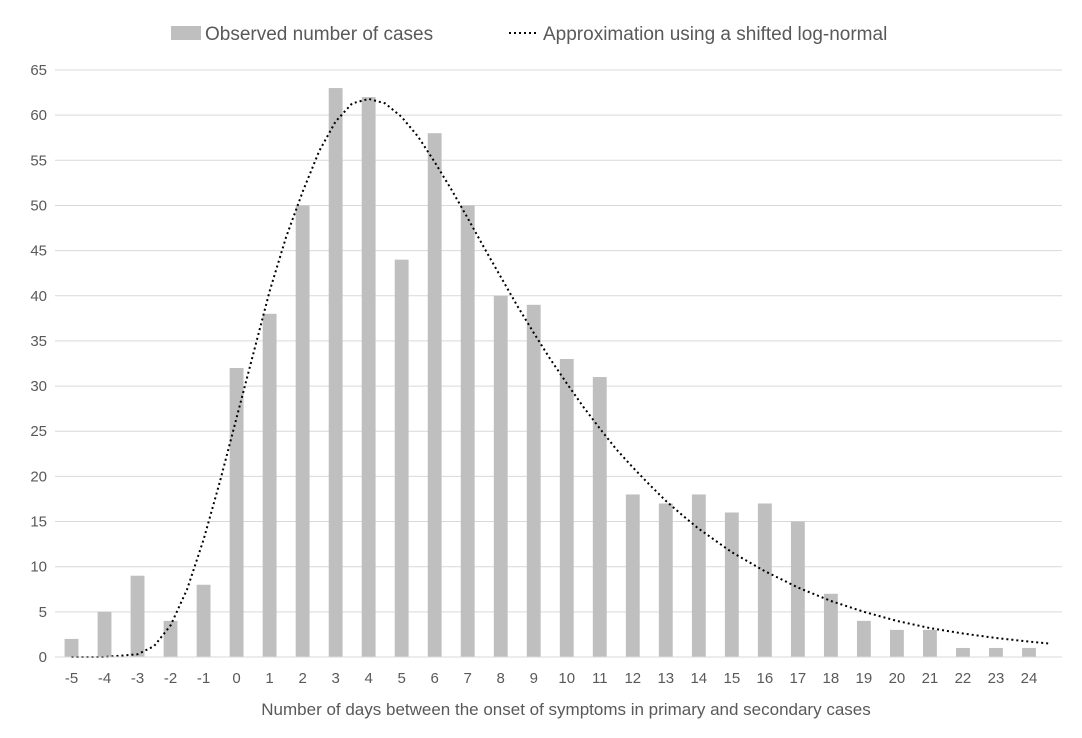 Image resolution: width=1082 pixels, height=738 pixels. What do you see at coordinates (186, 33) in the screenshot?
I see `legend-swatch-bar` at bounding box center [186, 33].